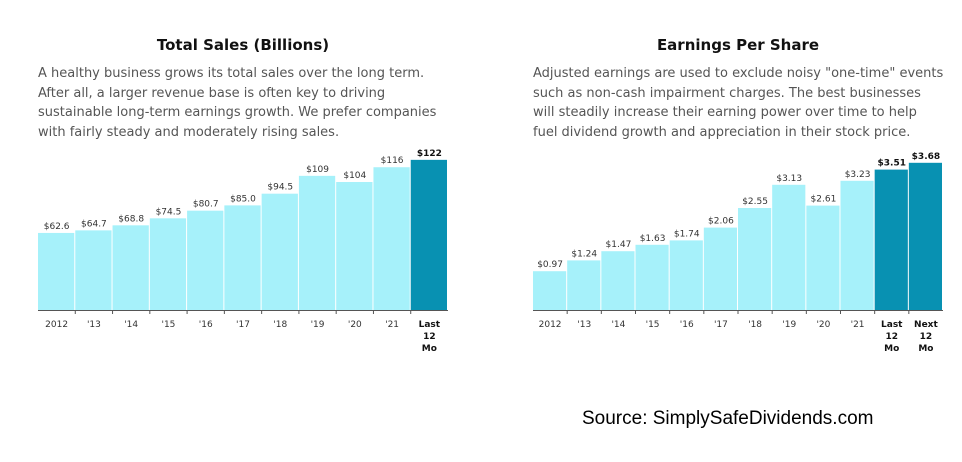 The height and width of the screenshot is (462, 962). Describe the element at coordinates (755, 325) in the screenshot. I see `eps-category-label: '18` at that location.